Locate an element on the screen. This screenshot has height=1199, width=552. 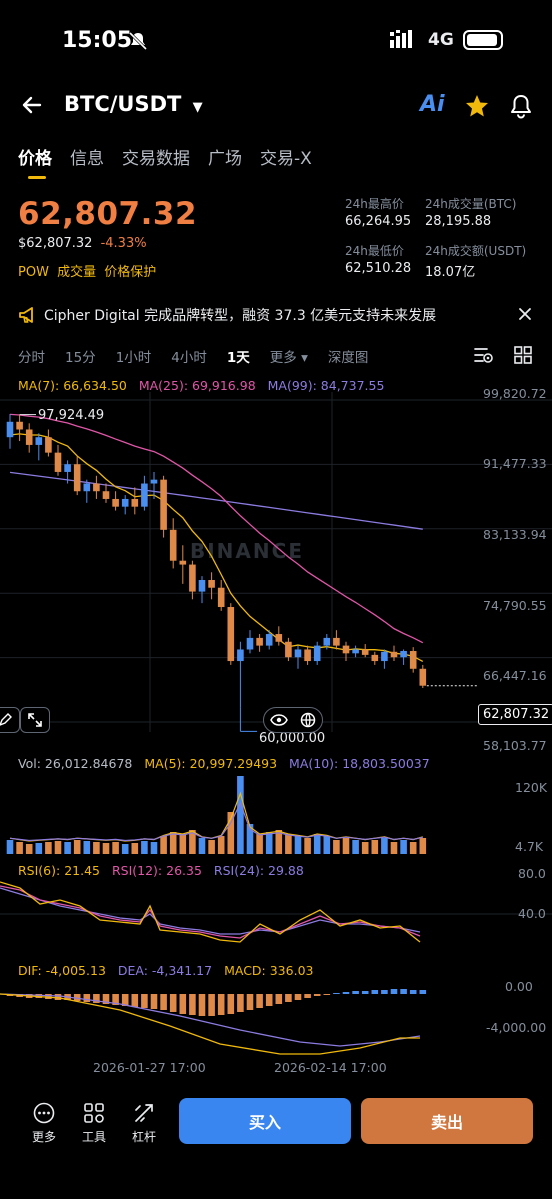
tools-button: 工具 is located at coordinates (94, 1123).